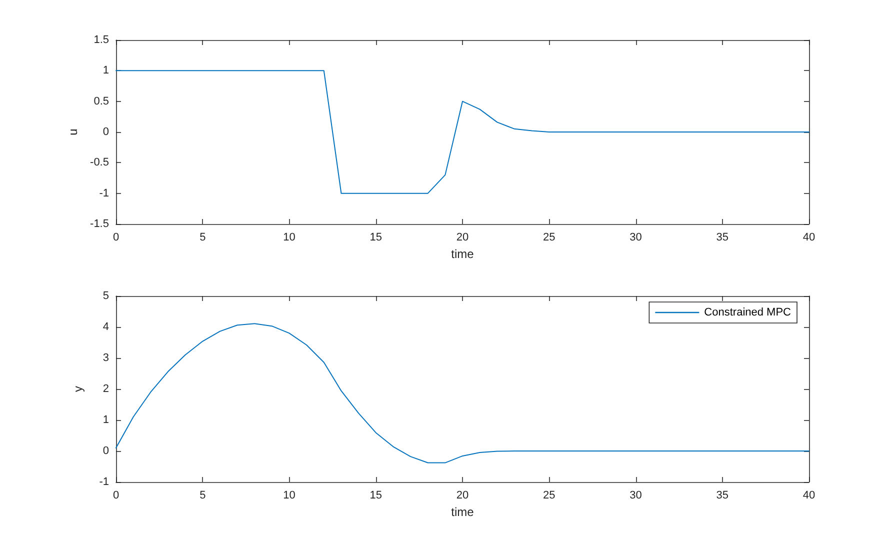 Image resolution: width=895 pixels, height=540 pixels. I want to click on y-tick-label: 2, so click(105, 389).